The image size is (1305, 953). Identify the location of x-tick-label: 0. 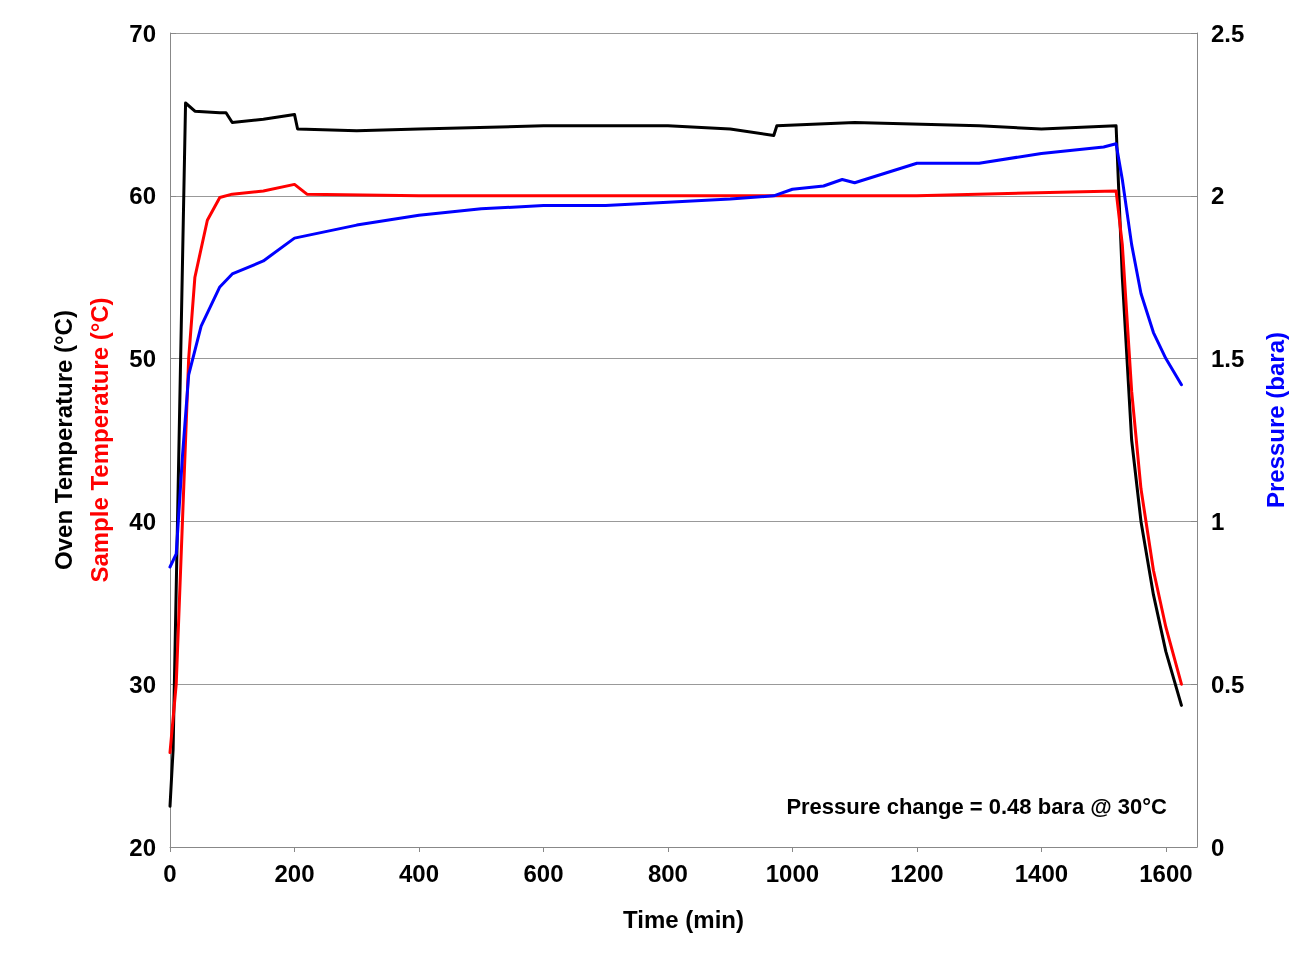
(170, 873).